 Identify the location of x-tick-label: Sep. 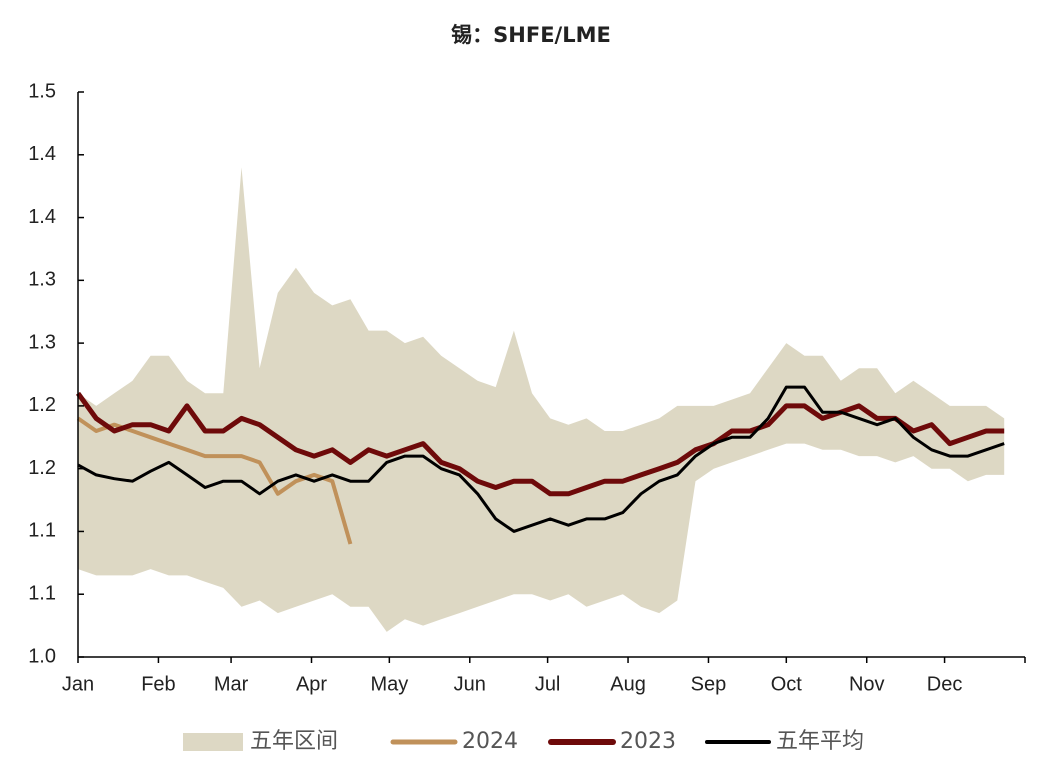
(709, 684).